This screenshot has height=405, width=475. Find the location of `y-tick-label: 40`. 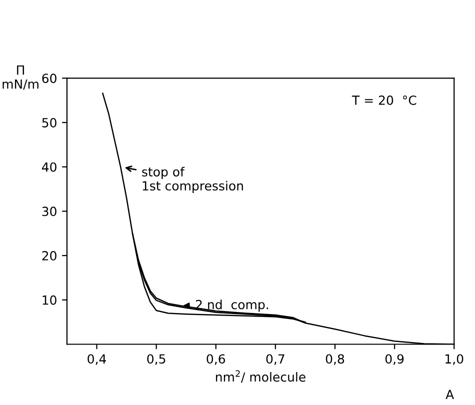

y-tick-label: 40 is located at coordinates (49, 167).